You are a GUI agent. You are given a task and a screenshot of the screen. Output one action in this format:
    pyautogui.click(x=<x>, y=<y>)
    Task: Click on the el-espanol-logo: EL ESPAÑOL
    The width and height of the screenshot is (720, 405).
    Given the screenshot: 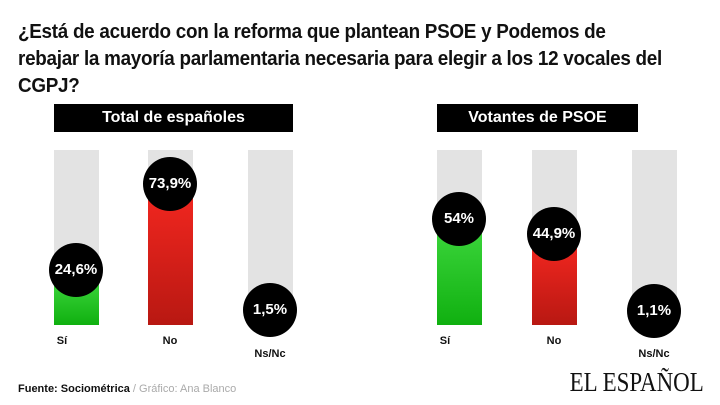 What is the action you would take?
    pyautogui.click(x=636, y=382)
    